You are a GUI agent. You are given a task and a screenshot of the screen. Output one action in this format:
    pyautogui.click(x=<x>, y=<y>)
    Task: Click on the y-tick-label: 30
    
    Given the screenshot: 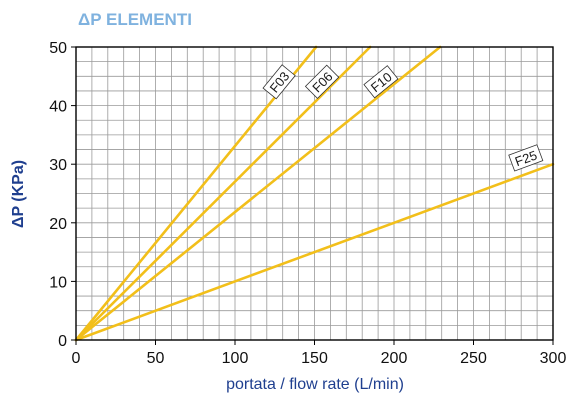 What is the action you would take?
    pyautogui.click(x=58, y=165)
    